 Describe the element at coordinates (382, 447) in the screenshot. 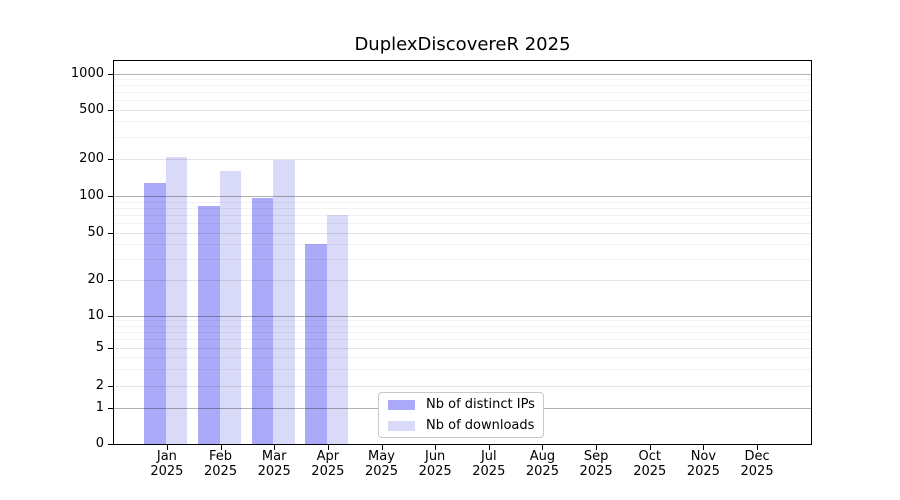

I see `x-tick-may` at that location.